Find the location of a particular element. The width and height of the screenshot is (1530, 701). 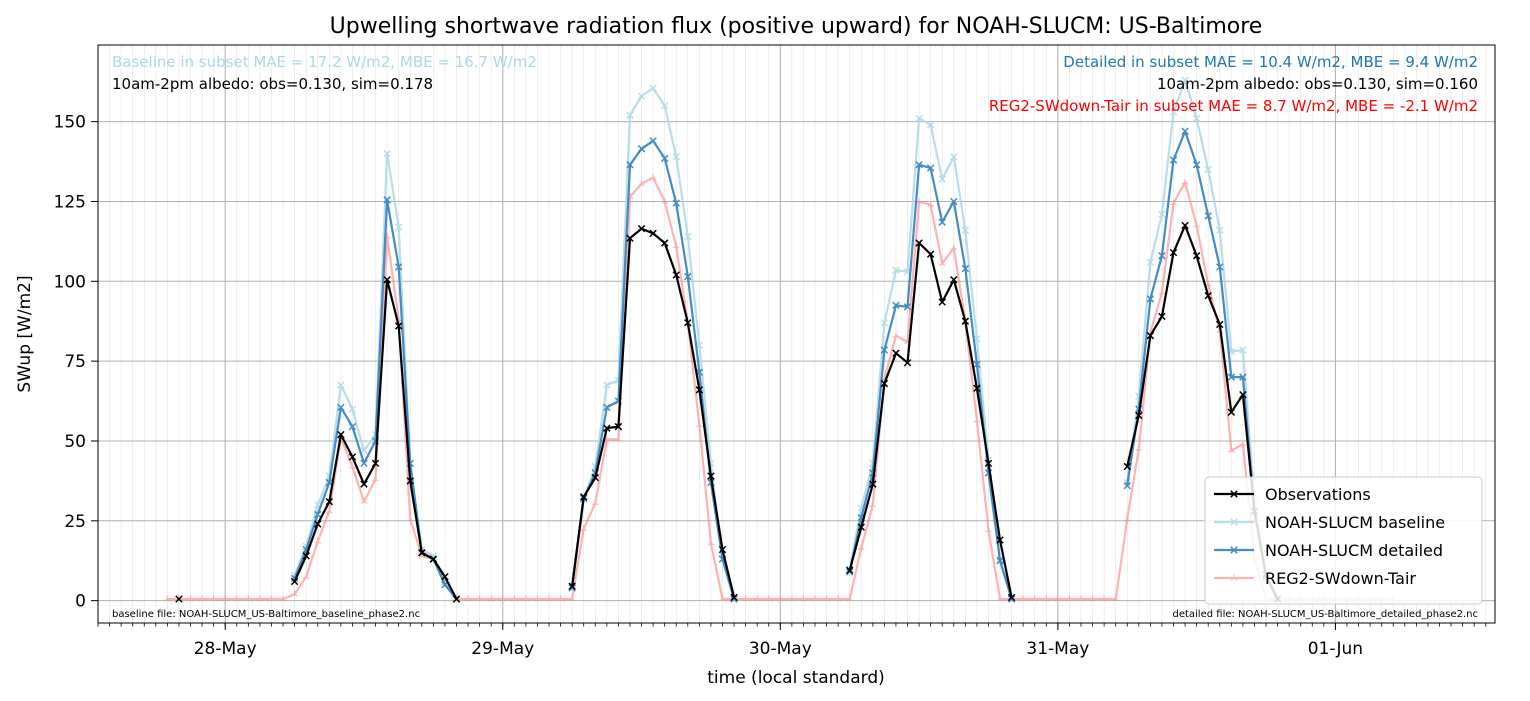

legend-swatch-noah-slucm-detailed is located at coordinates (1234, 550).